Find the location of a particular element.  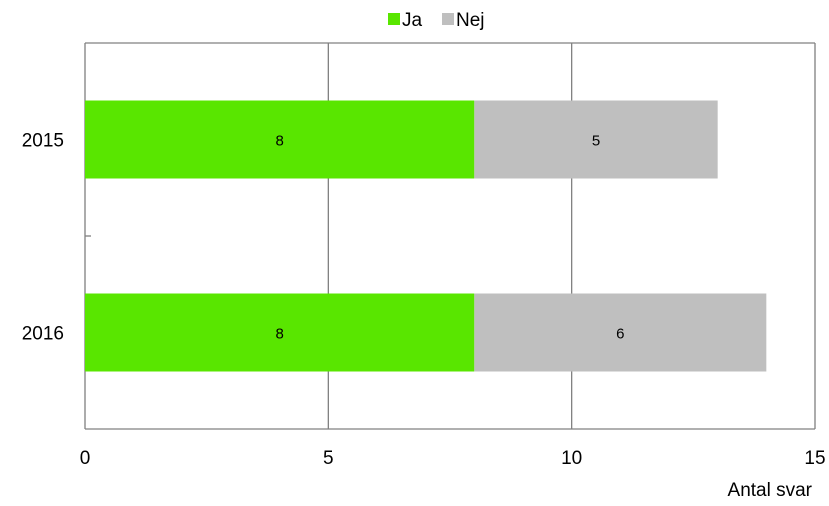

x-tick-labels: 0 5 10 15 is located at coordinates (453, 458).